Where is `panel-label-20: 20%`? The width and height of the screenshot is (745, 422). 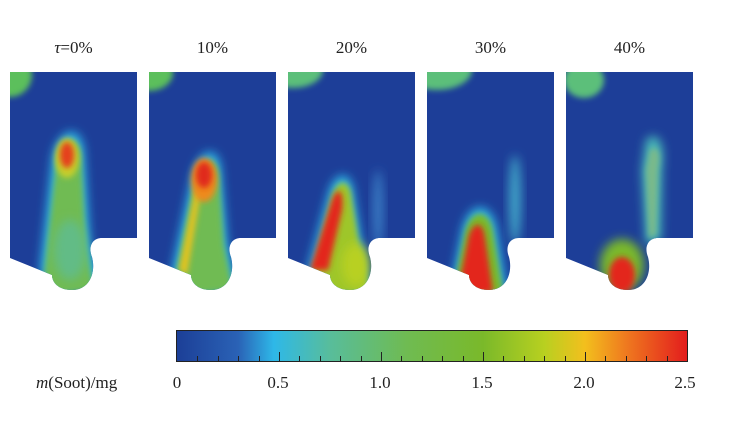
panel-label-20: 20% is located at coordinates (351, 47).